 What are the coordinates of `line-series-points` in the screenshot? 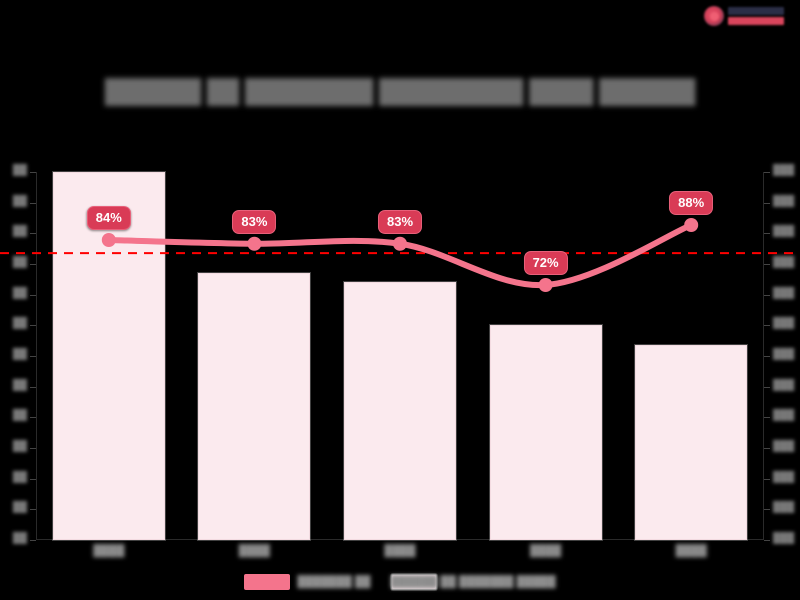 It's located at (400, 255).